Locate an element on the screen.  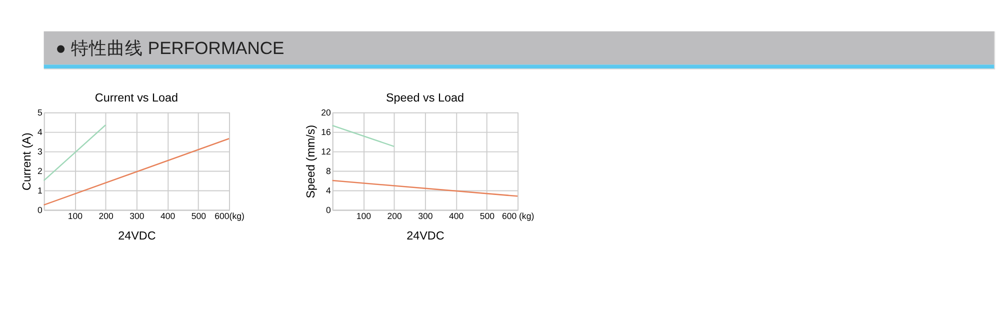
y-tick-label: 3 is located at coordinates (40, 151).